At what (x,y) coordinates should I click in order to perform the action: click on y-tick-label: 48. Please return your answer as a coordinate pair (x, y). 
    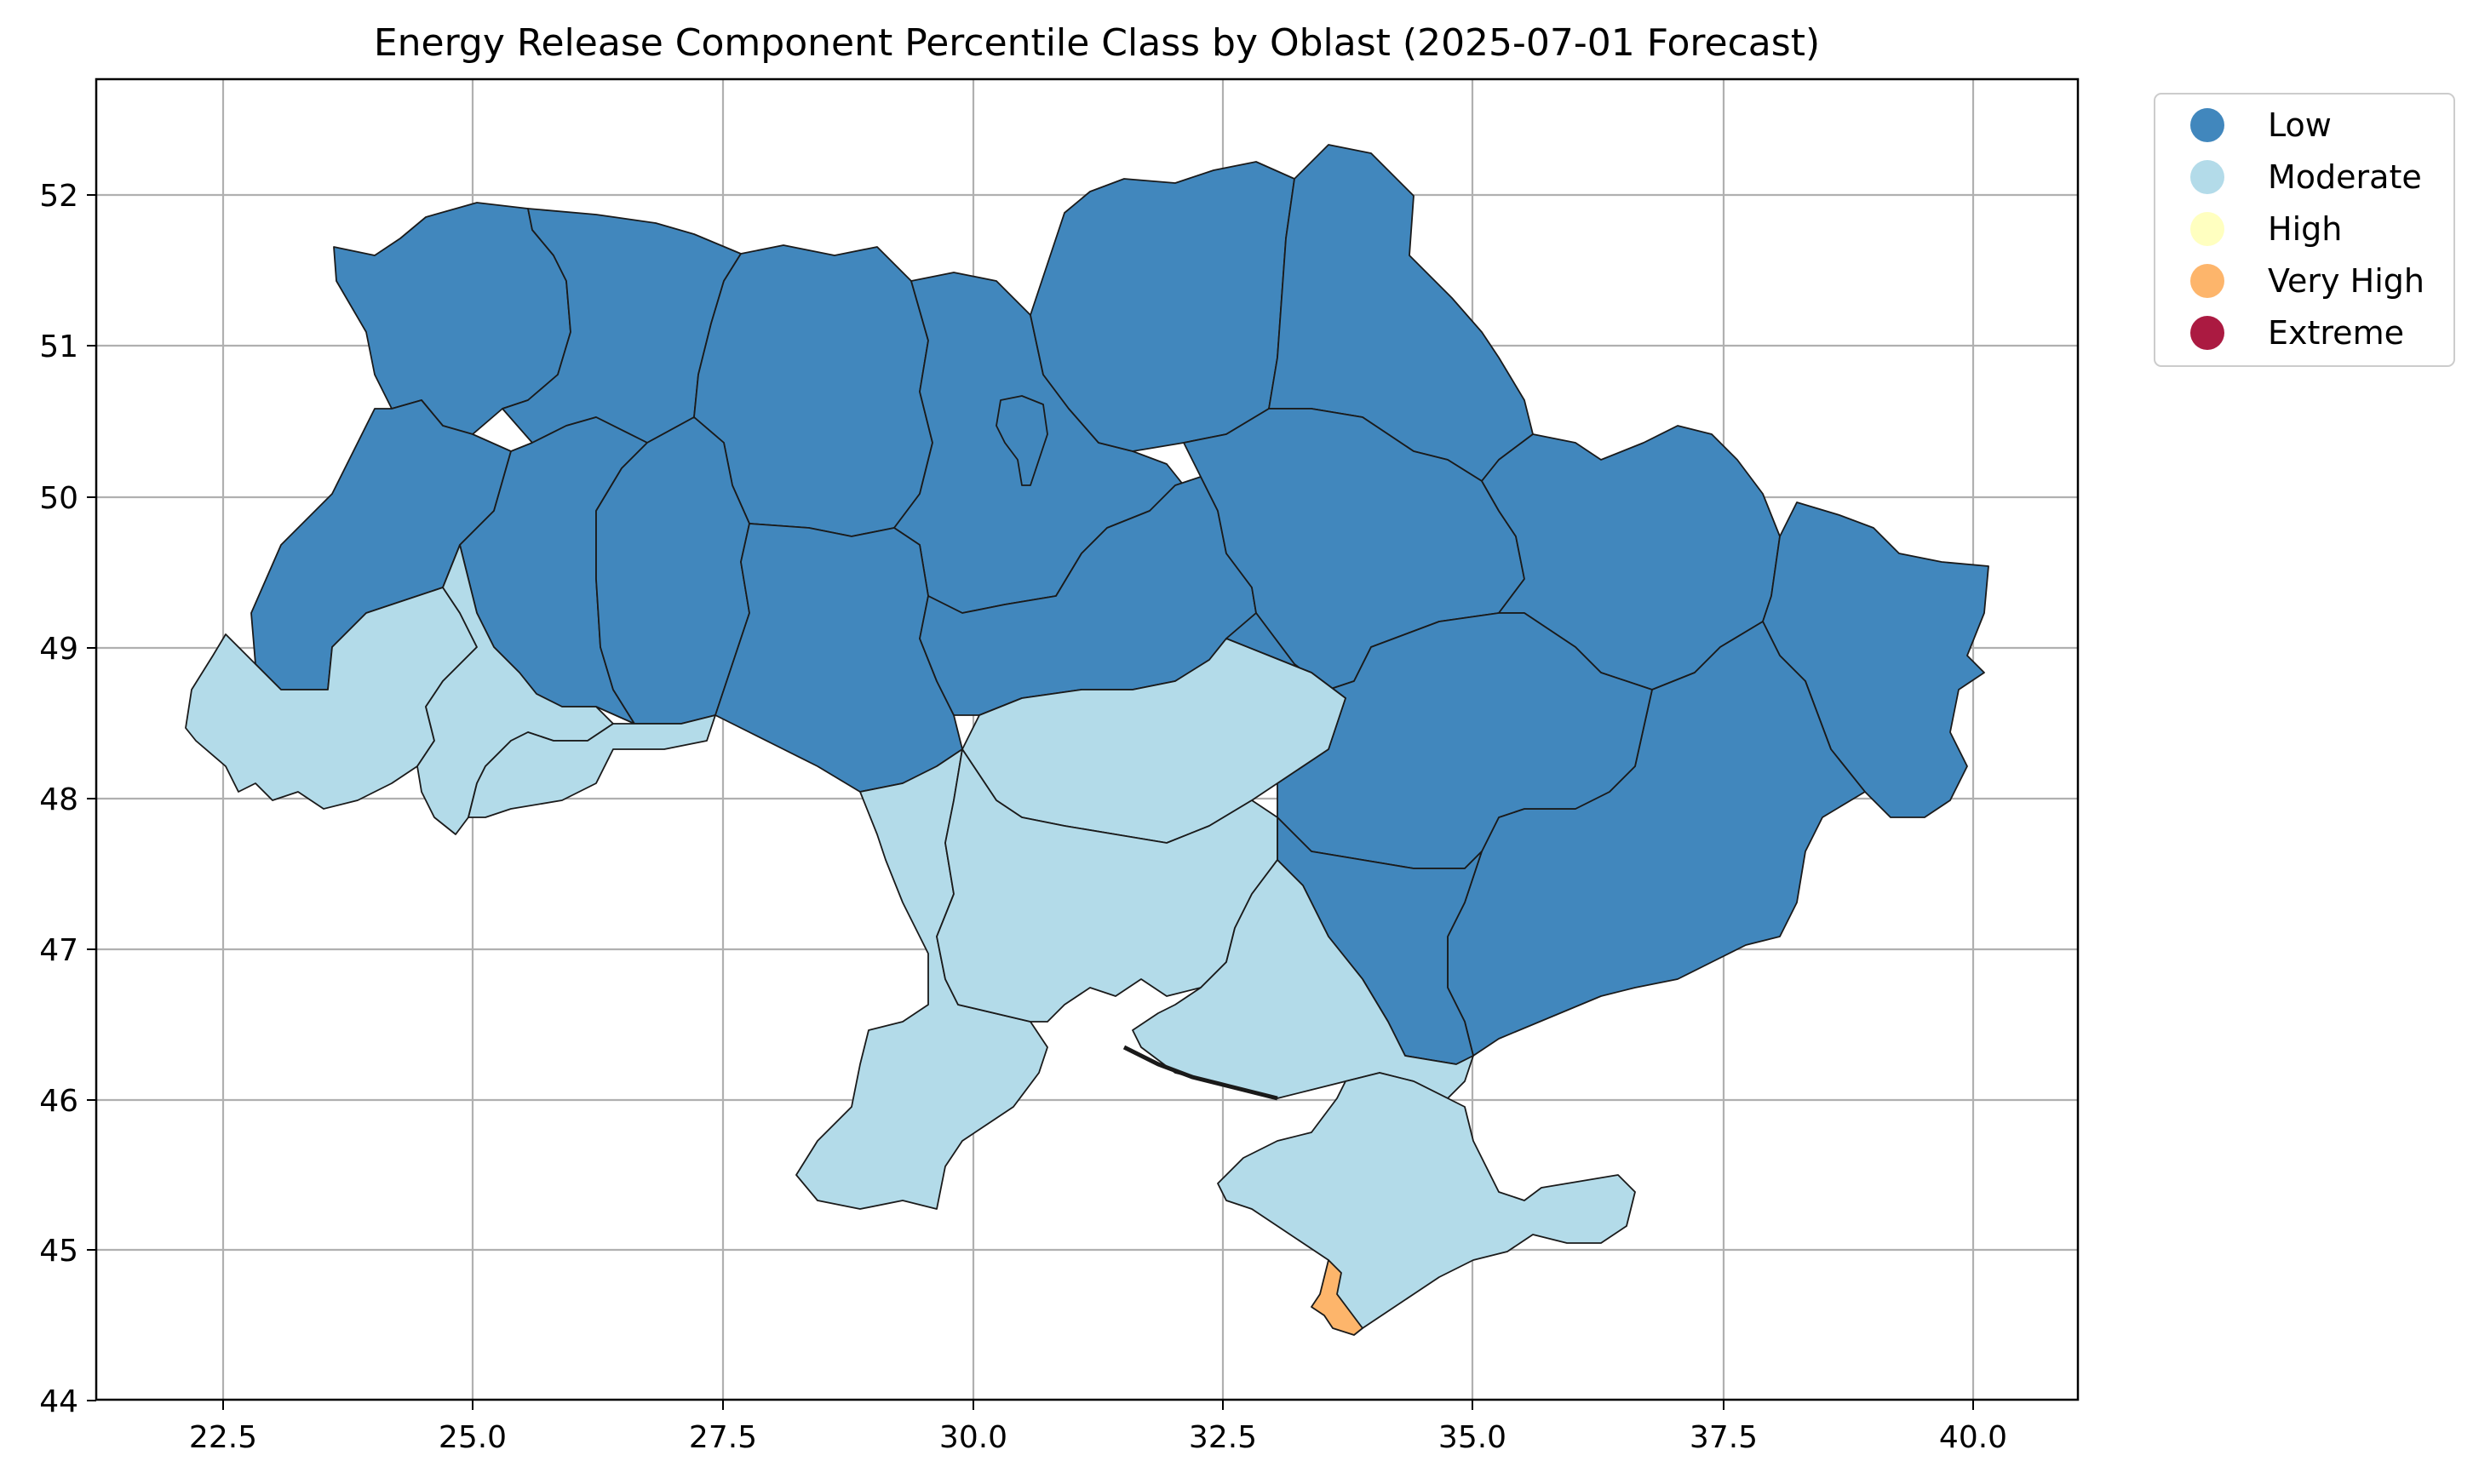
    Looking at the image, I should click on (58, 799).